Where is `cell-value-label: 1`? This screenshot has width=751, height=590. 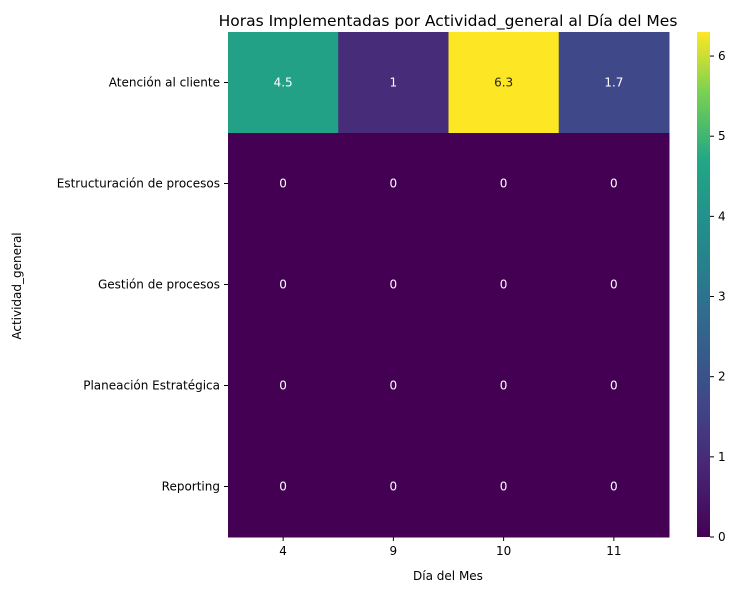
cell-value-label: 1 is located at coordinates (394, 83).